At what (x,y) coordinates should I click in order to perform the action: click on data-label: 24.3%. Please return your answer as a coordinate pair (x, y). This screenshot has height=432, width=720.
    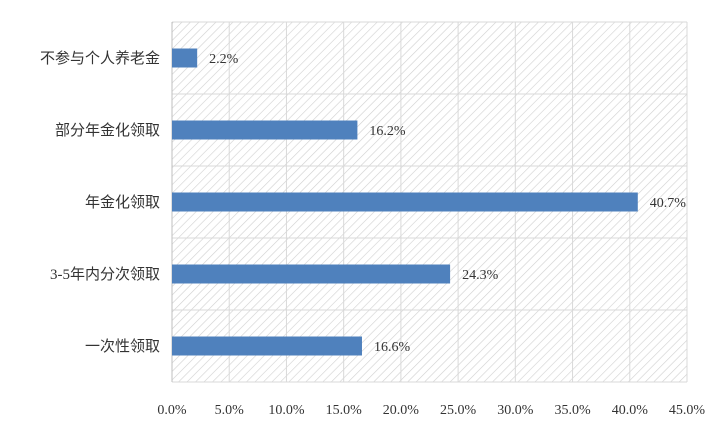
    Looking at the image, I should click on (480, 275).